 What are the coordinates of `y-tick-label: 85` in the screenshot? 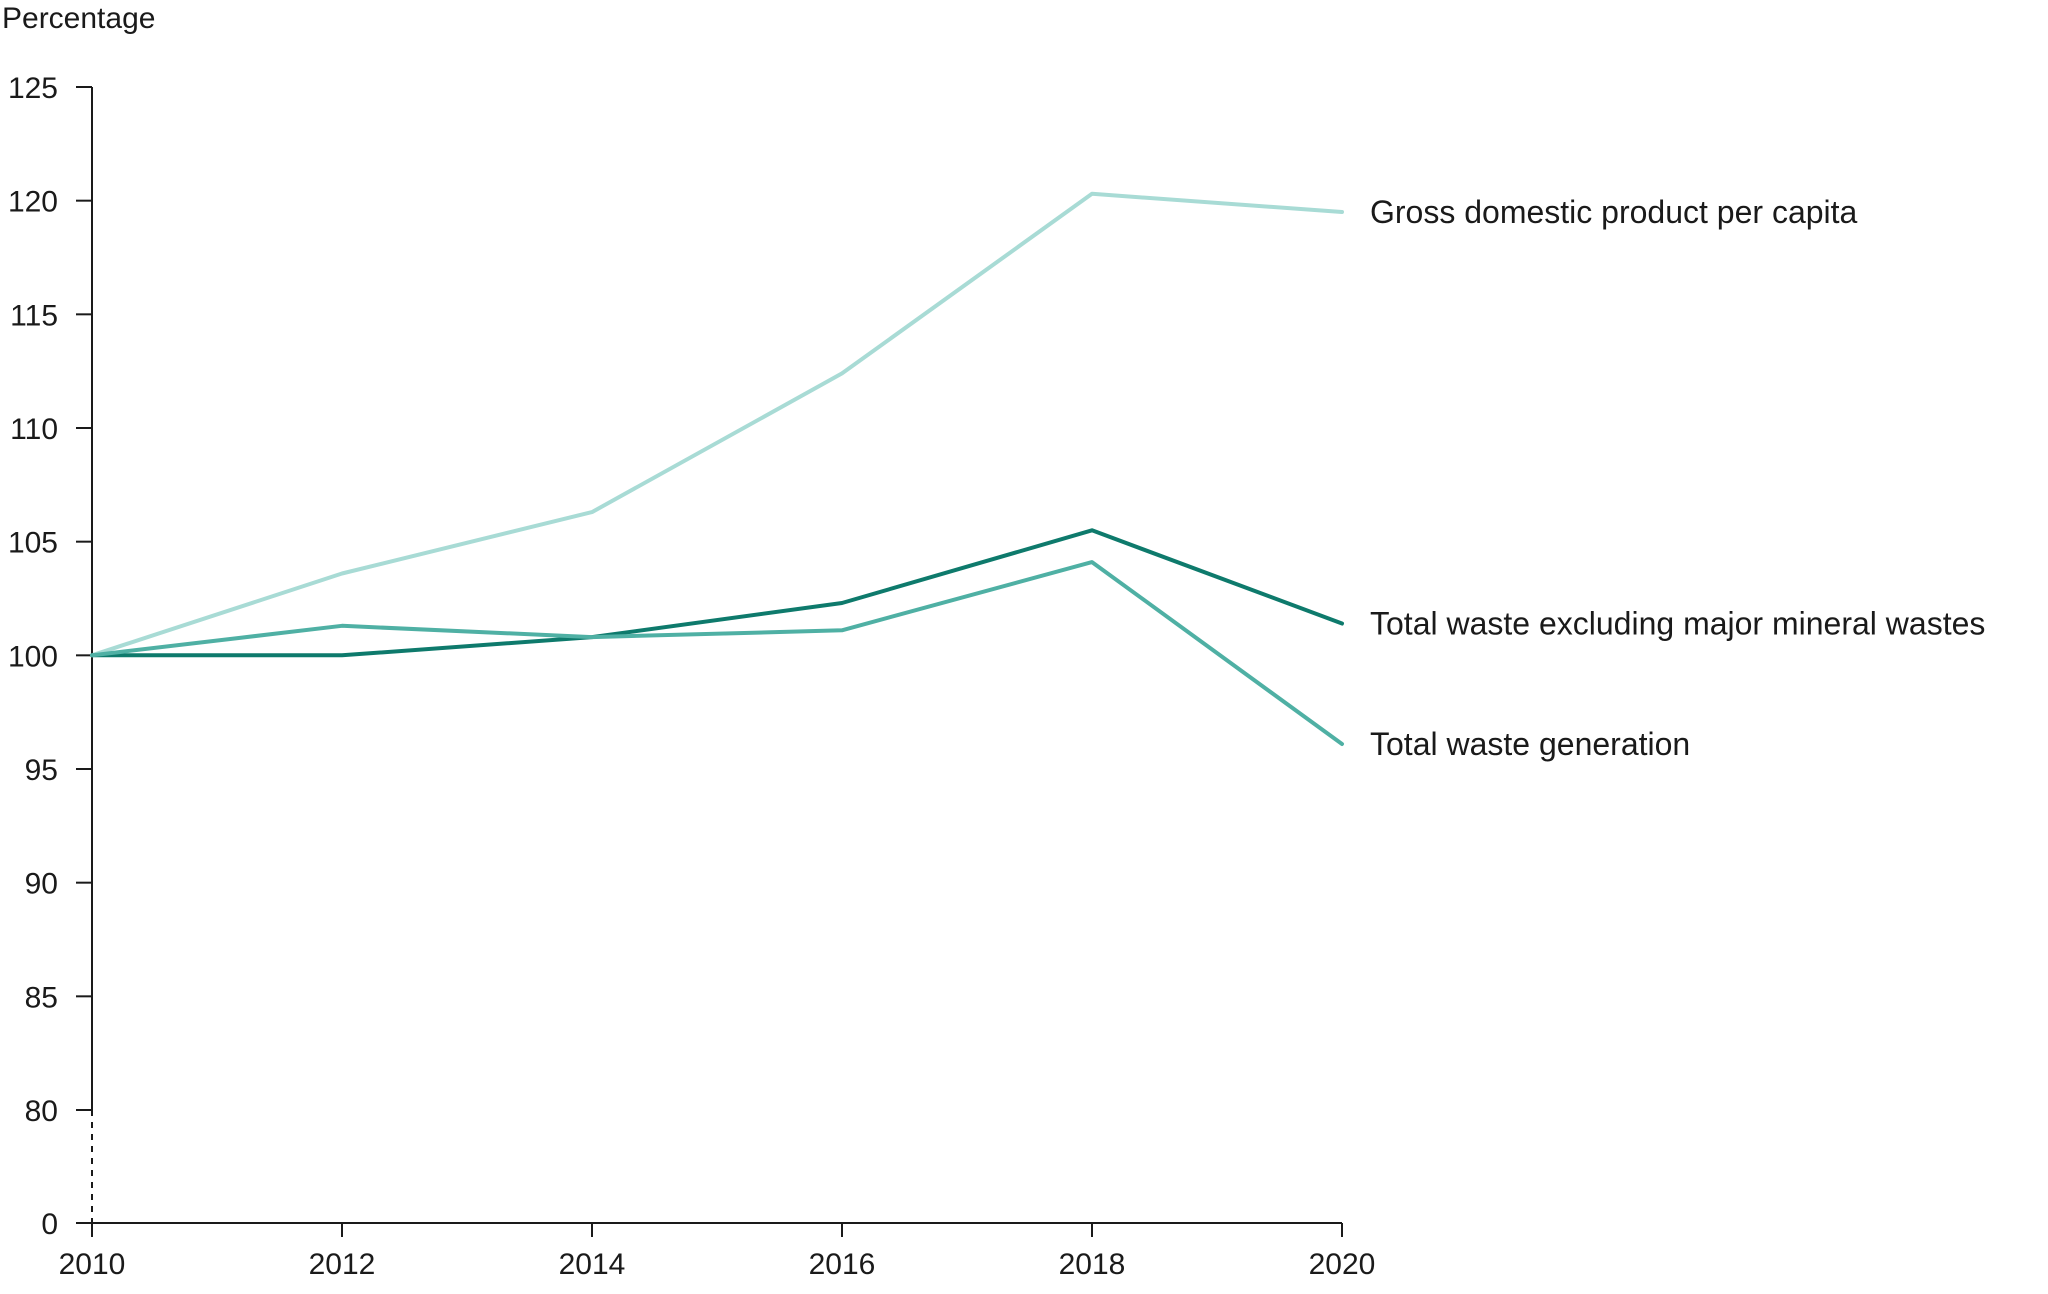 It's located at (41, 997).